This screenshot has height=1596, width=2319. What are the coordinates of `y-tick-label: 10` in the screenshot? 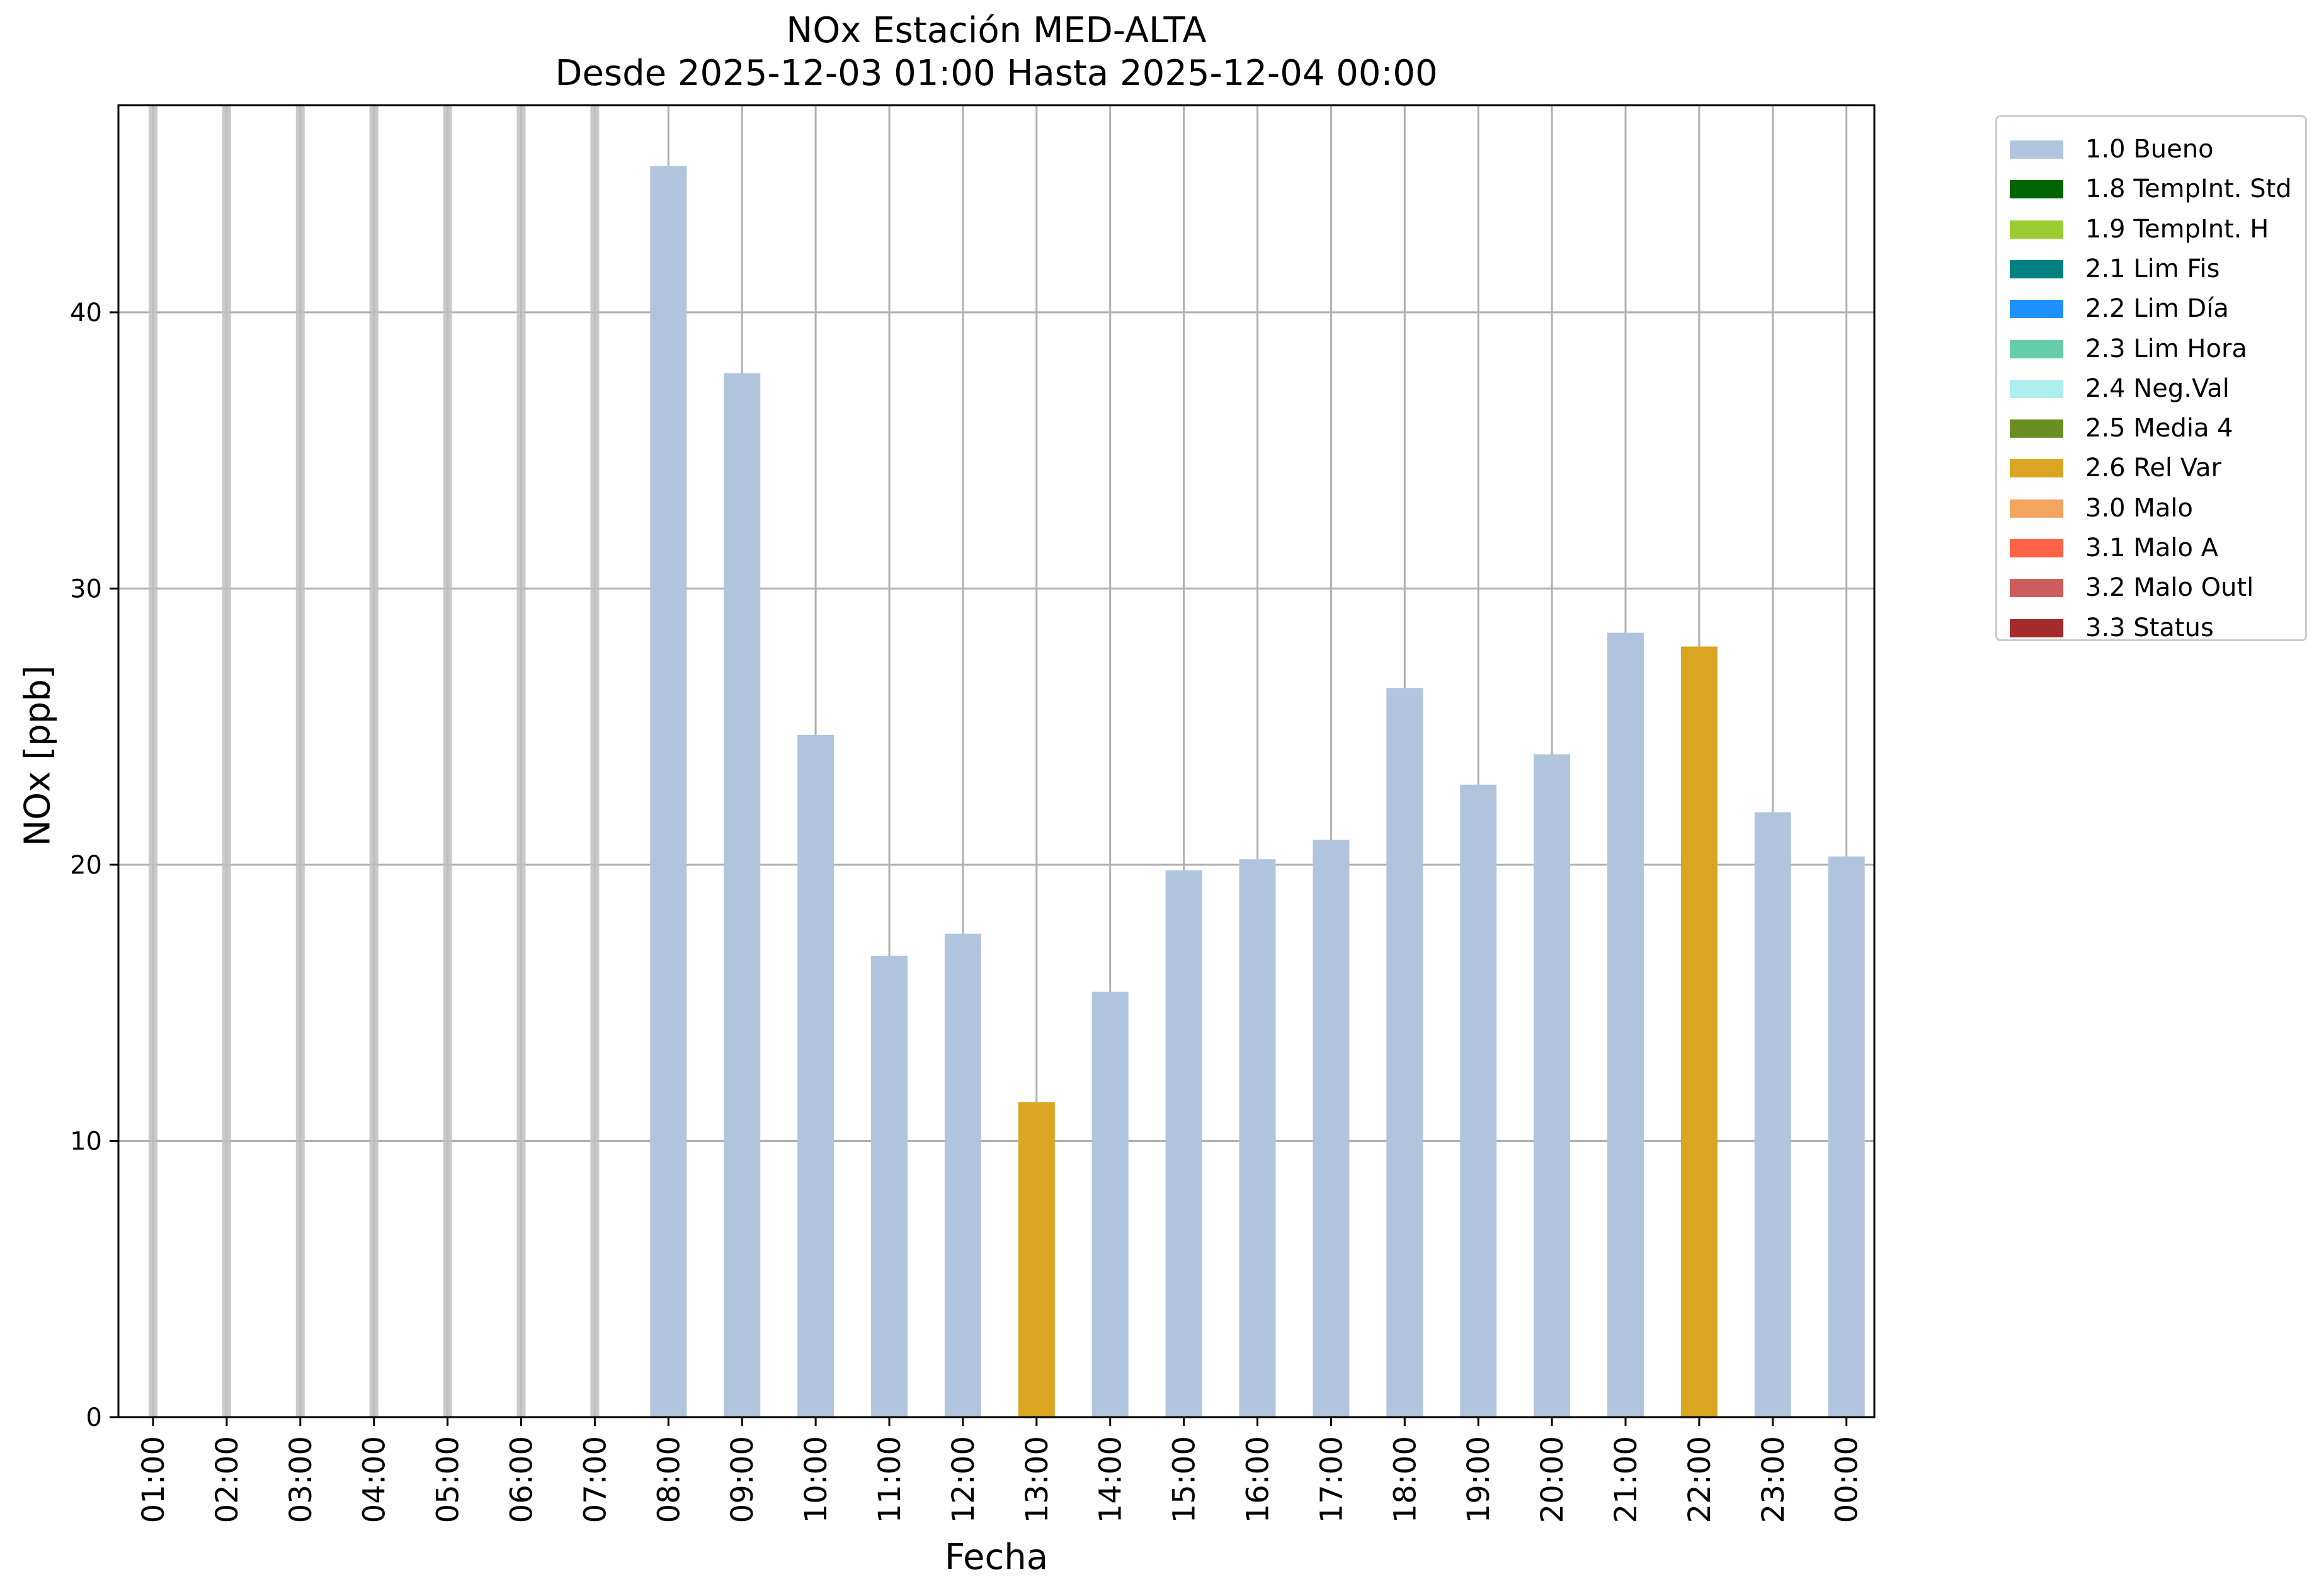 It's located at (86, 1141).